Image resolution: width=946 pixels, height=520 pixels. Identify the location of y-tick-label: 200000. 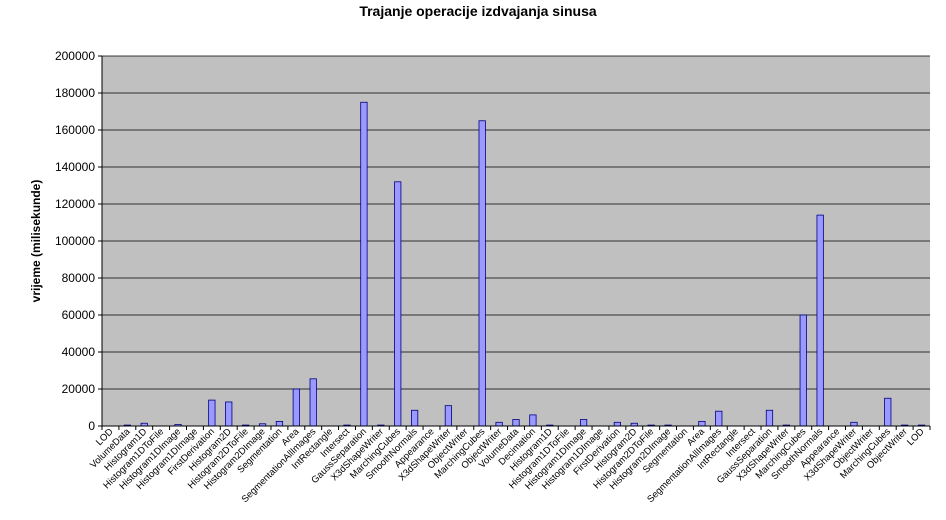
(75, 56).